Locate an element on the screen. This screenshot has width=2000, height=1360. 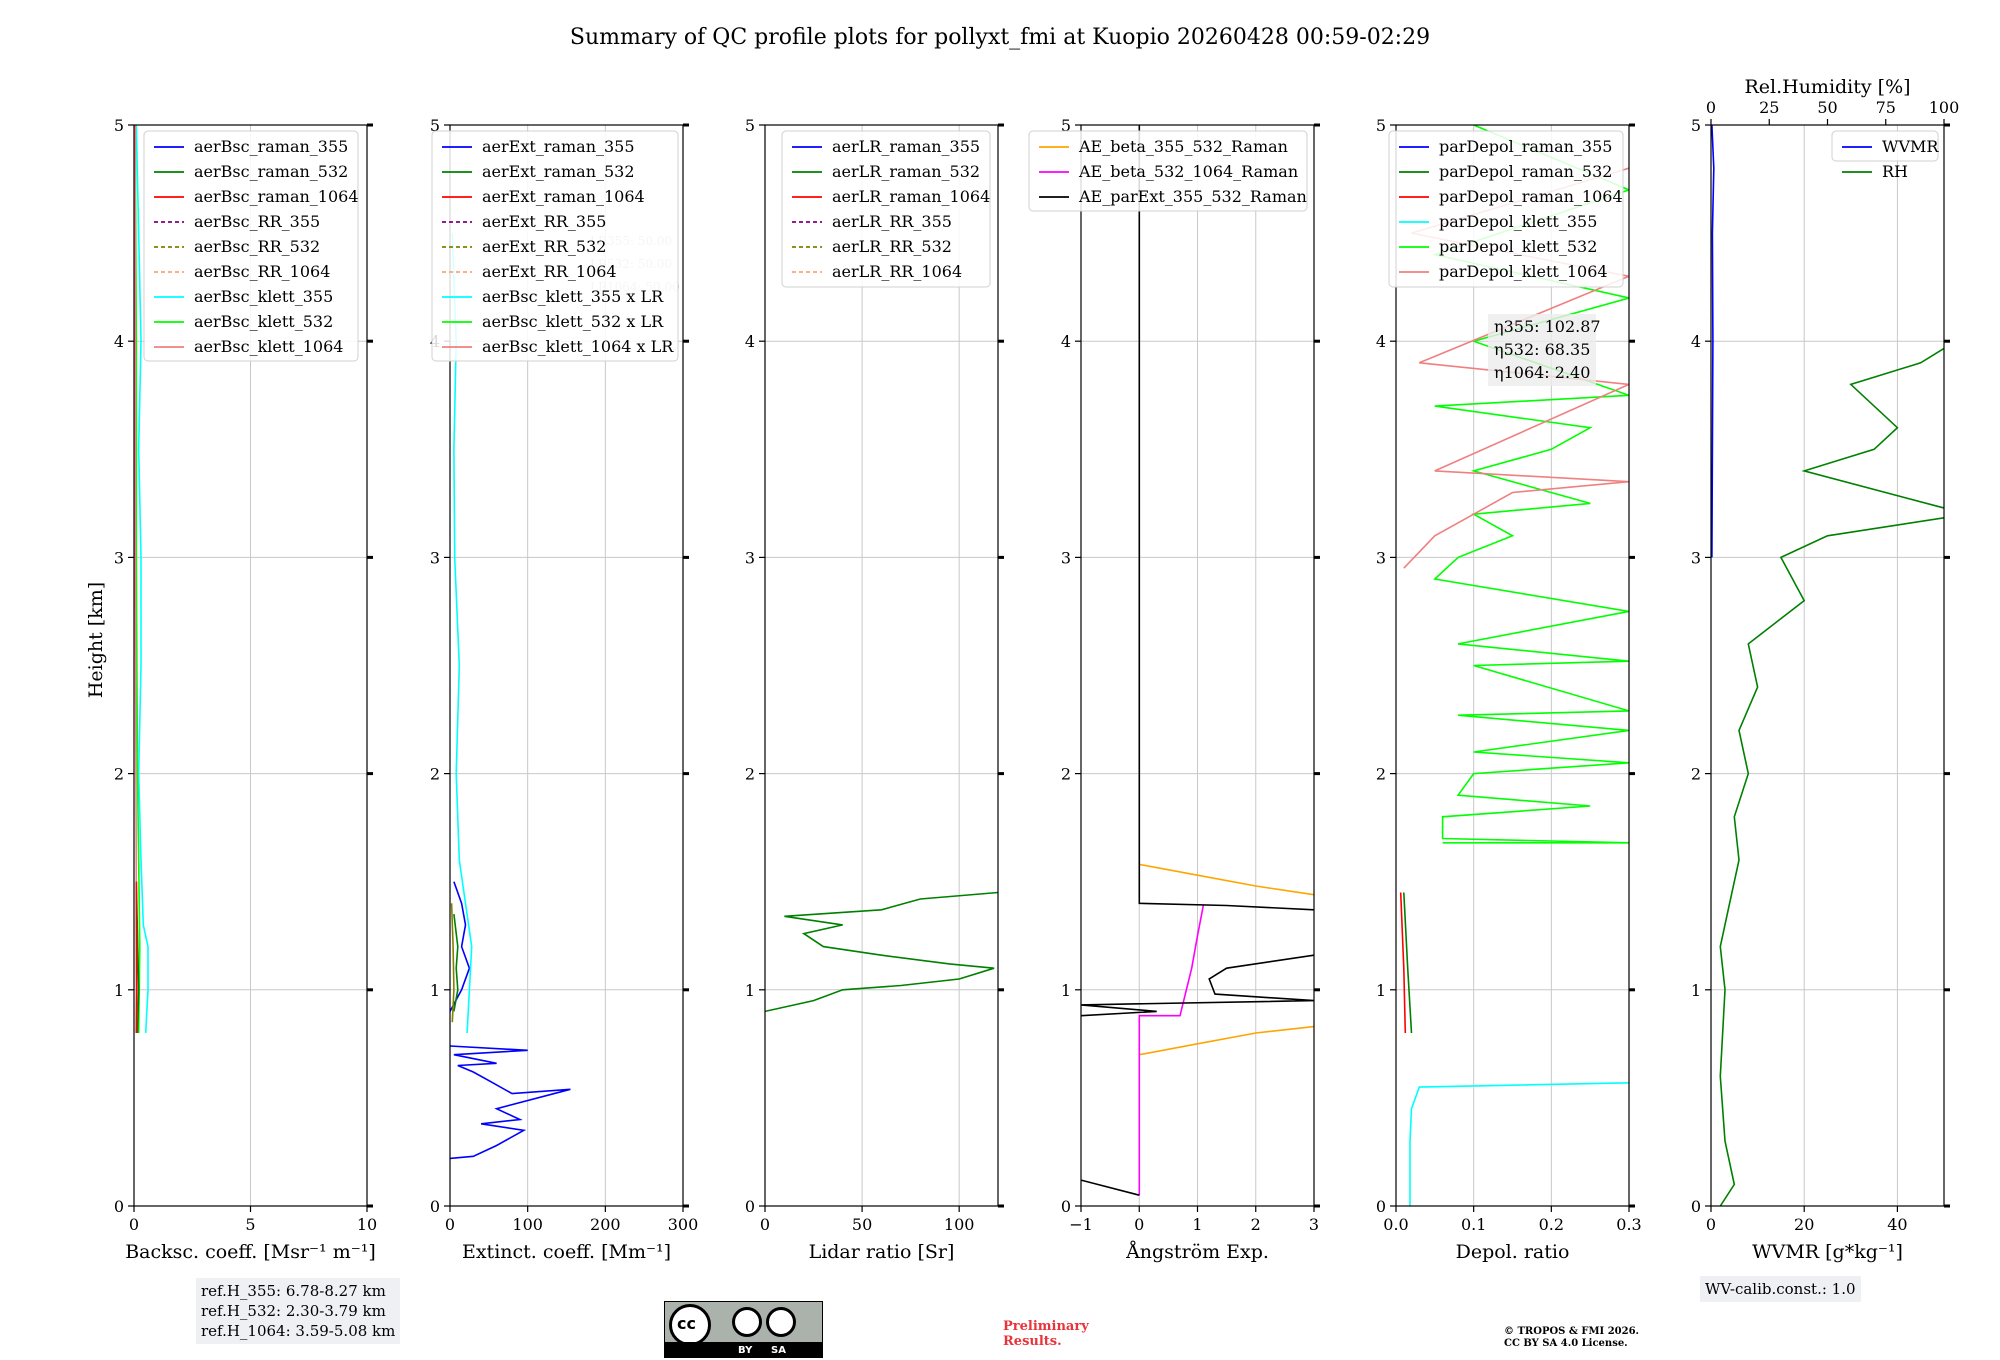
series-line-AE_beta_355_532_Raman-low is located at coordinates (1226, 1040).